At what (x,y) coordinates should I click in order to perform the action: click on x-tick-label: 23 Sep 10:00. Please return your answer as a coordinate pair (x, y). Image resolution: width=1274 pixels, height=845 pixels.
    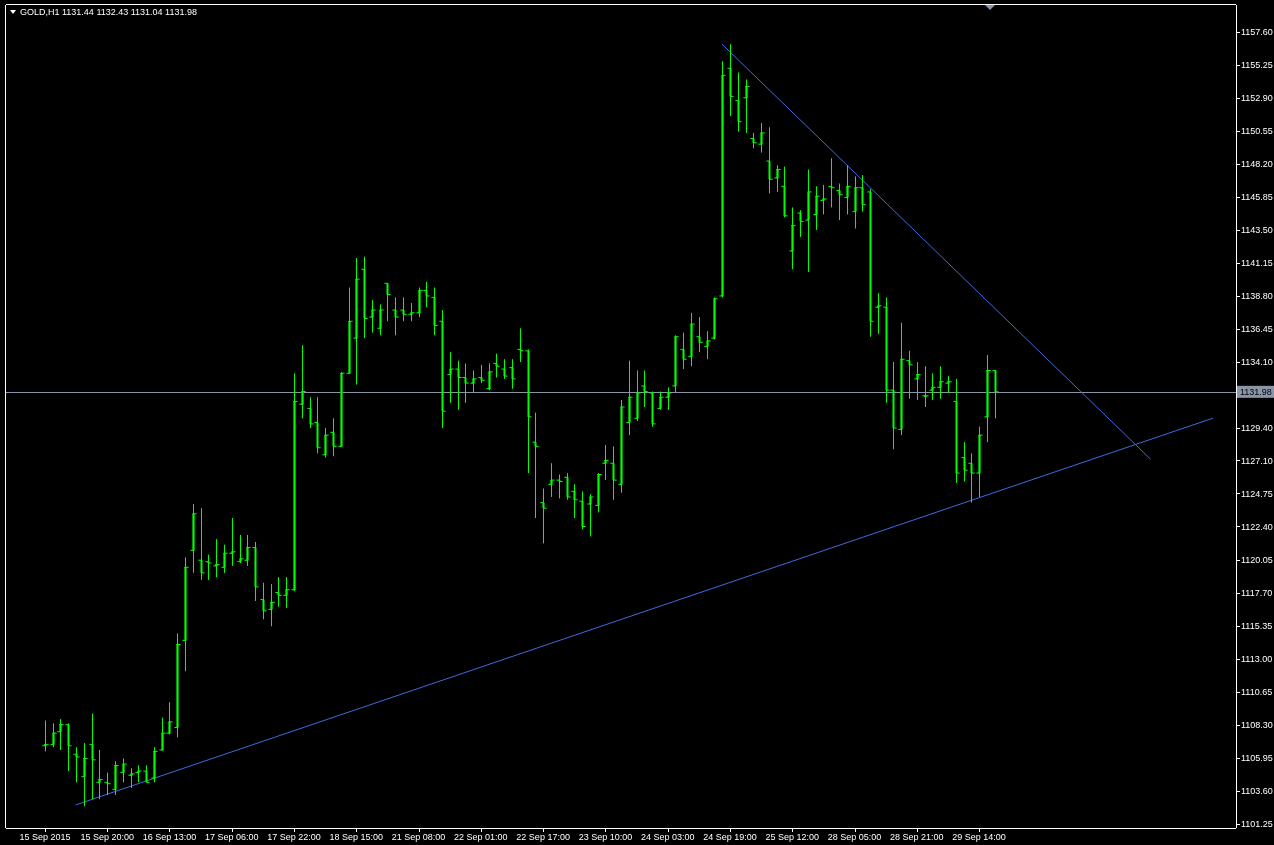
    Looking at the image, I should click on (605, 837).